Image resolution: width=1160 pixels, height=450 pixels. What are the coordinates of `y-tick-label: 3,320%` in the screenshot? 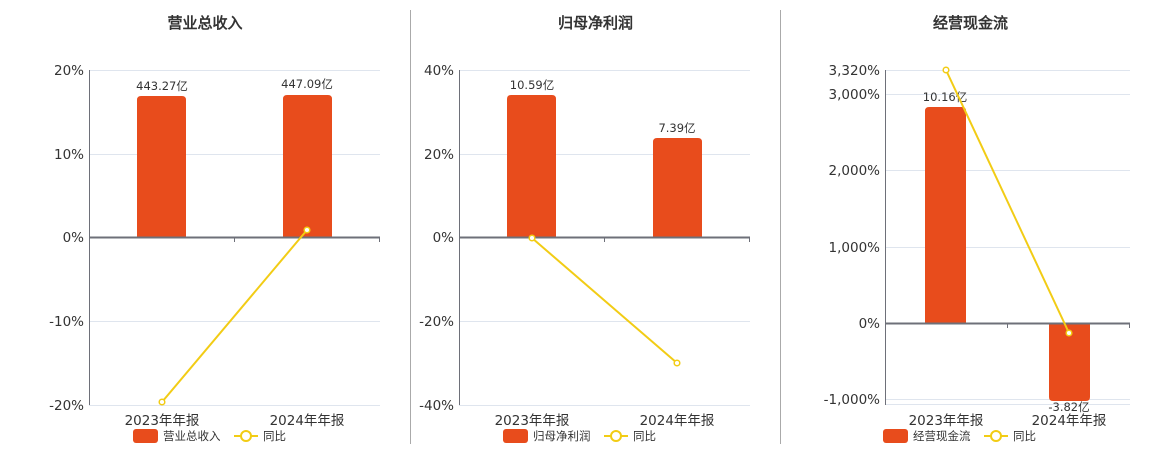 It's located at (855, 71).